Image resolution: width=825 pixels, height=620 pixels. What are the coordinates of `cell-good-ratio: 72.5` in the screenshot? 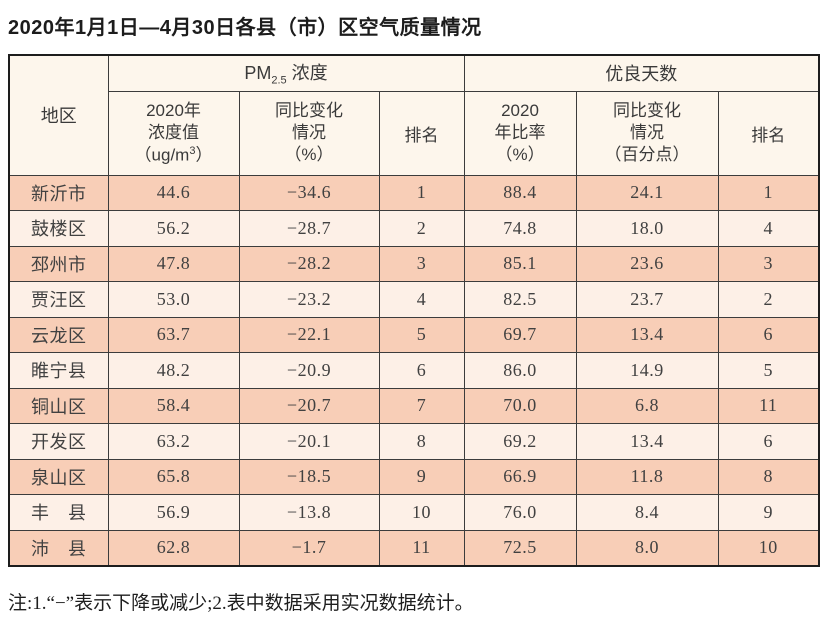 It's located at (520, 547).